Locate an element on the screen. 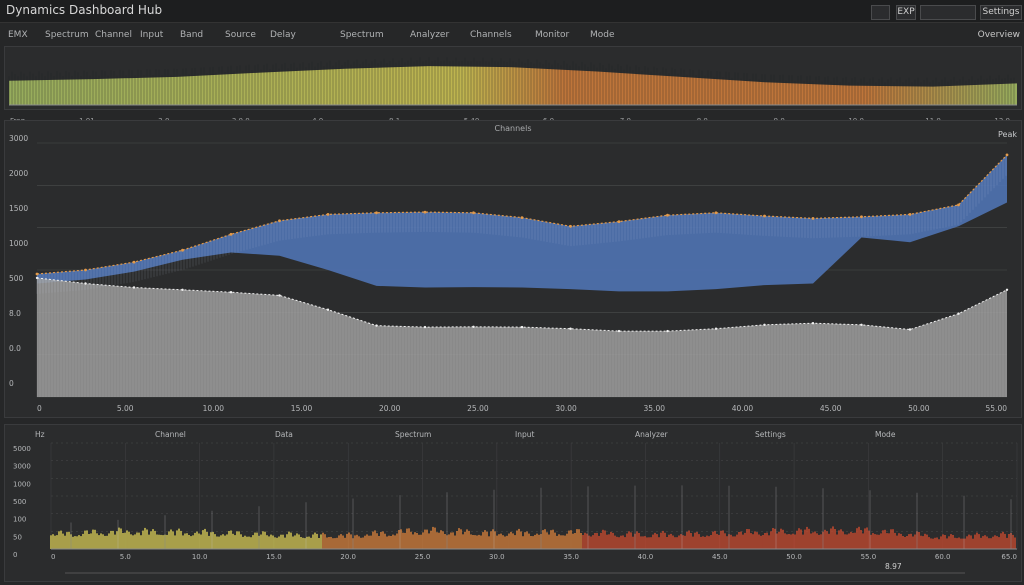  bottom-header-label: Input is located at coordinates (524, 434).